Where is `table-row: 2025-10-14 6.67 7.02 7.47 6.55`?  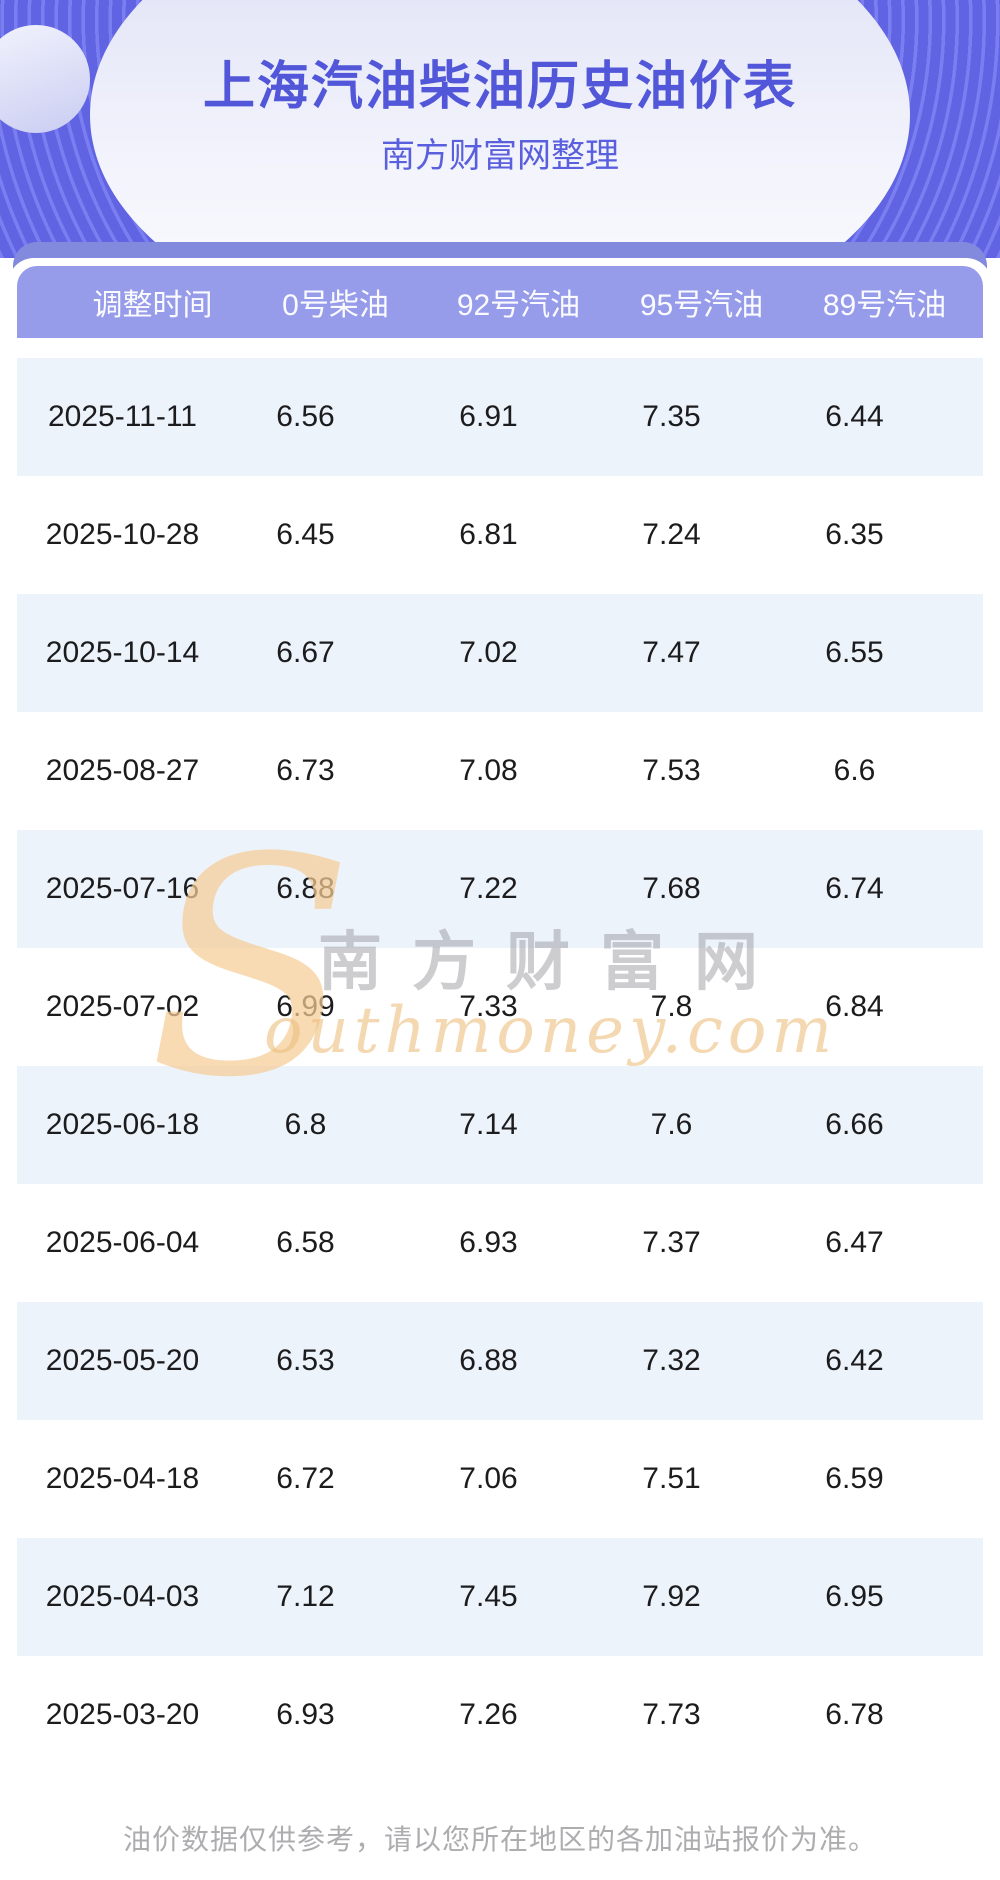 table-row: 2025-10-14 6.67 7.02 7.47 6.55 is located at coordinates (500, 653).